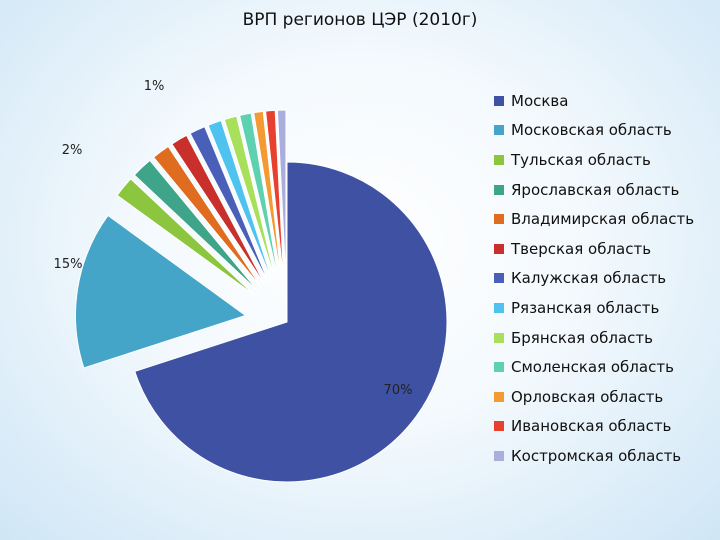  I want to click on legend-label: Брянская область, so click(582, 337).